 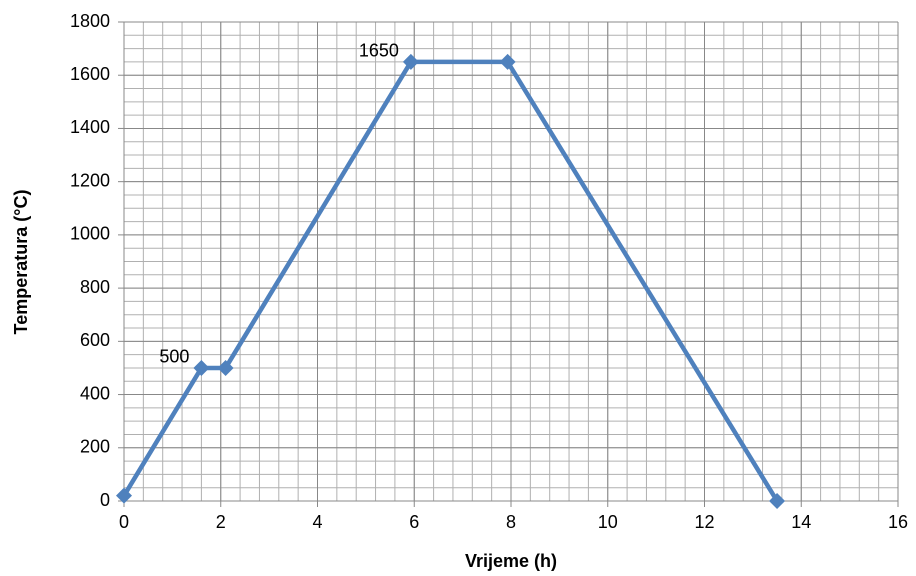 I want to click on y-tick-label: 1400, so click(x=90, y=127).